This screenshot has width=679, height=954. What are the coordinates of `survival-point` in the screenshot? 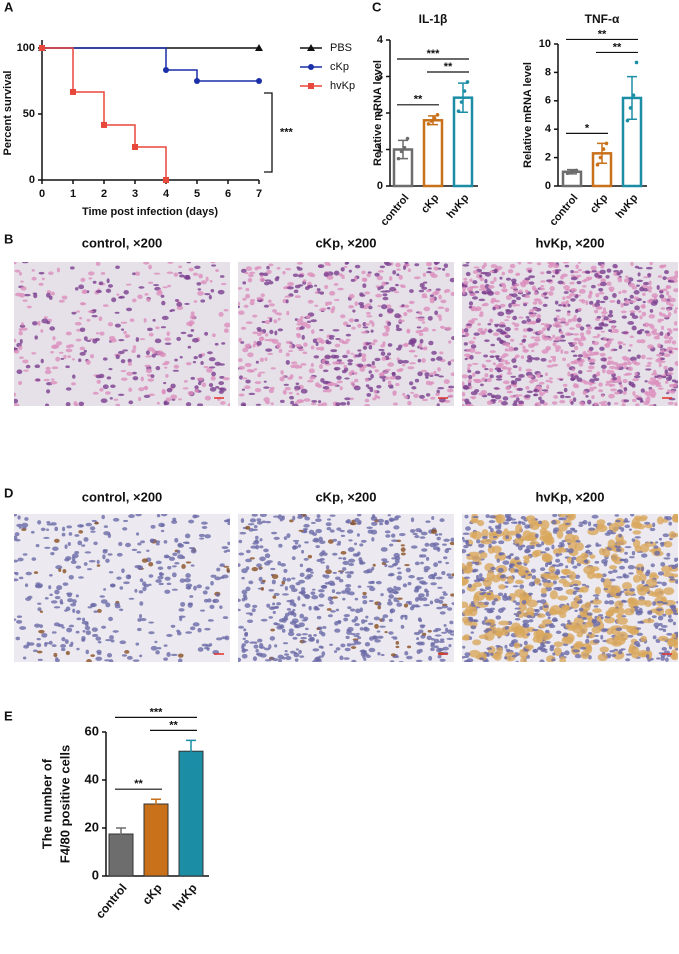 It's located at (166, 70).